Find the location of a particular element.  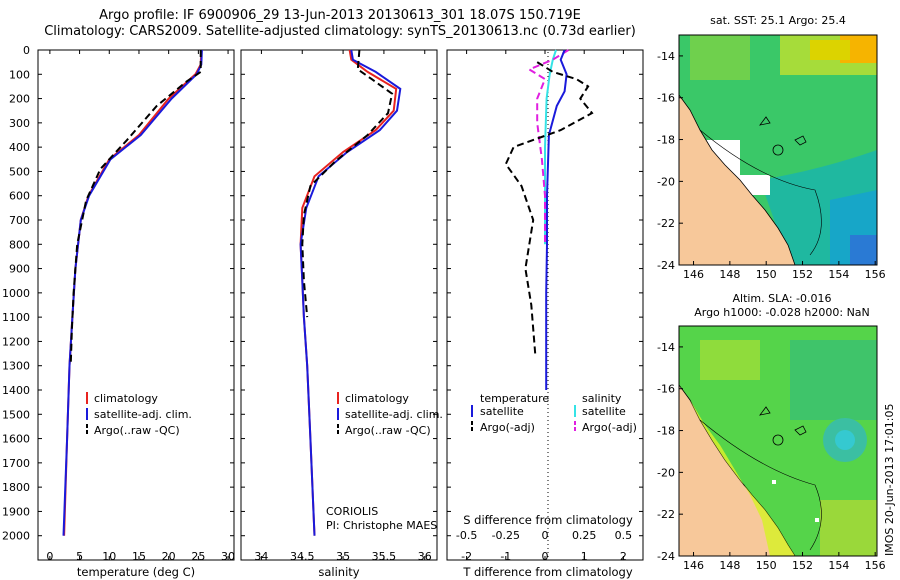

s-diff-argo-line is located at coordinates (548, 147).